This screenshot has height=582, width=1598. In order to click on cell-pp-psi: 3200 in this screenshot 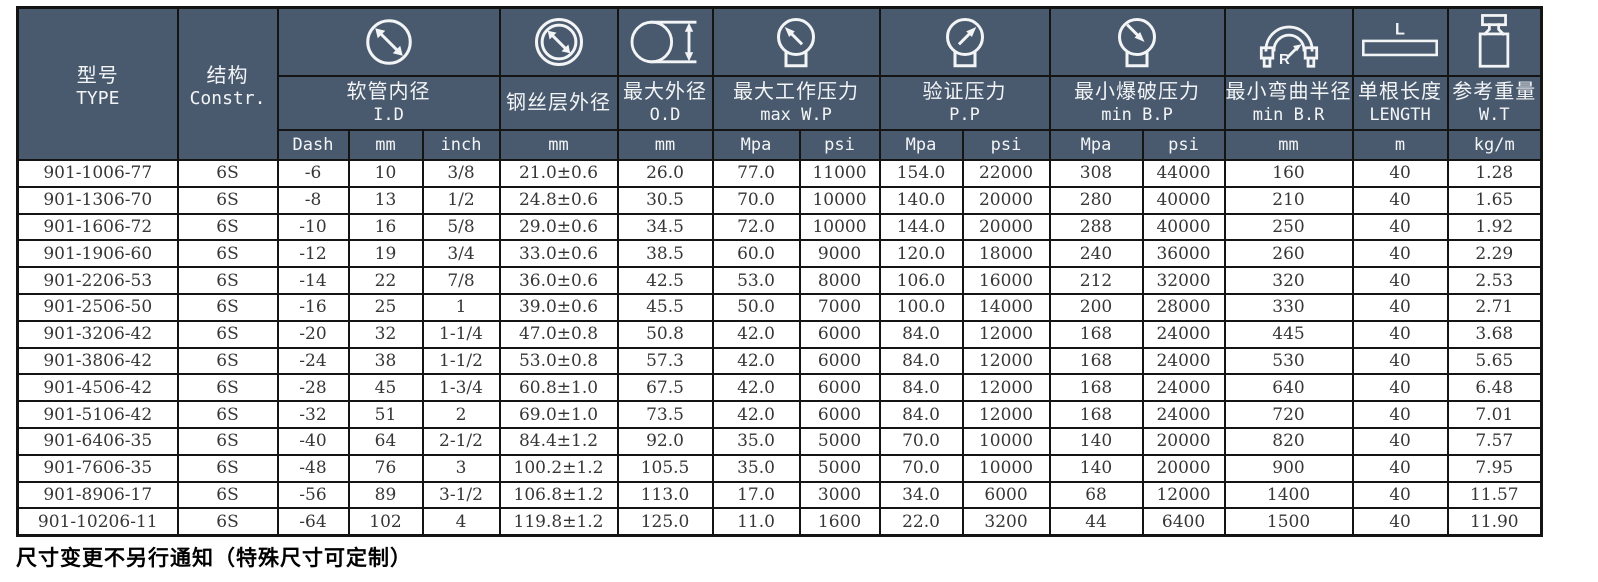, I will do `click(1006, 522)`.